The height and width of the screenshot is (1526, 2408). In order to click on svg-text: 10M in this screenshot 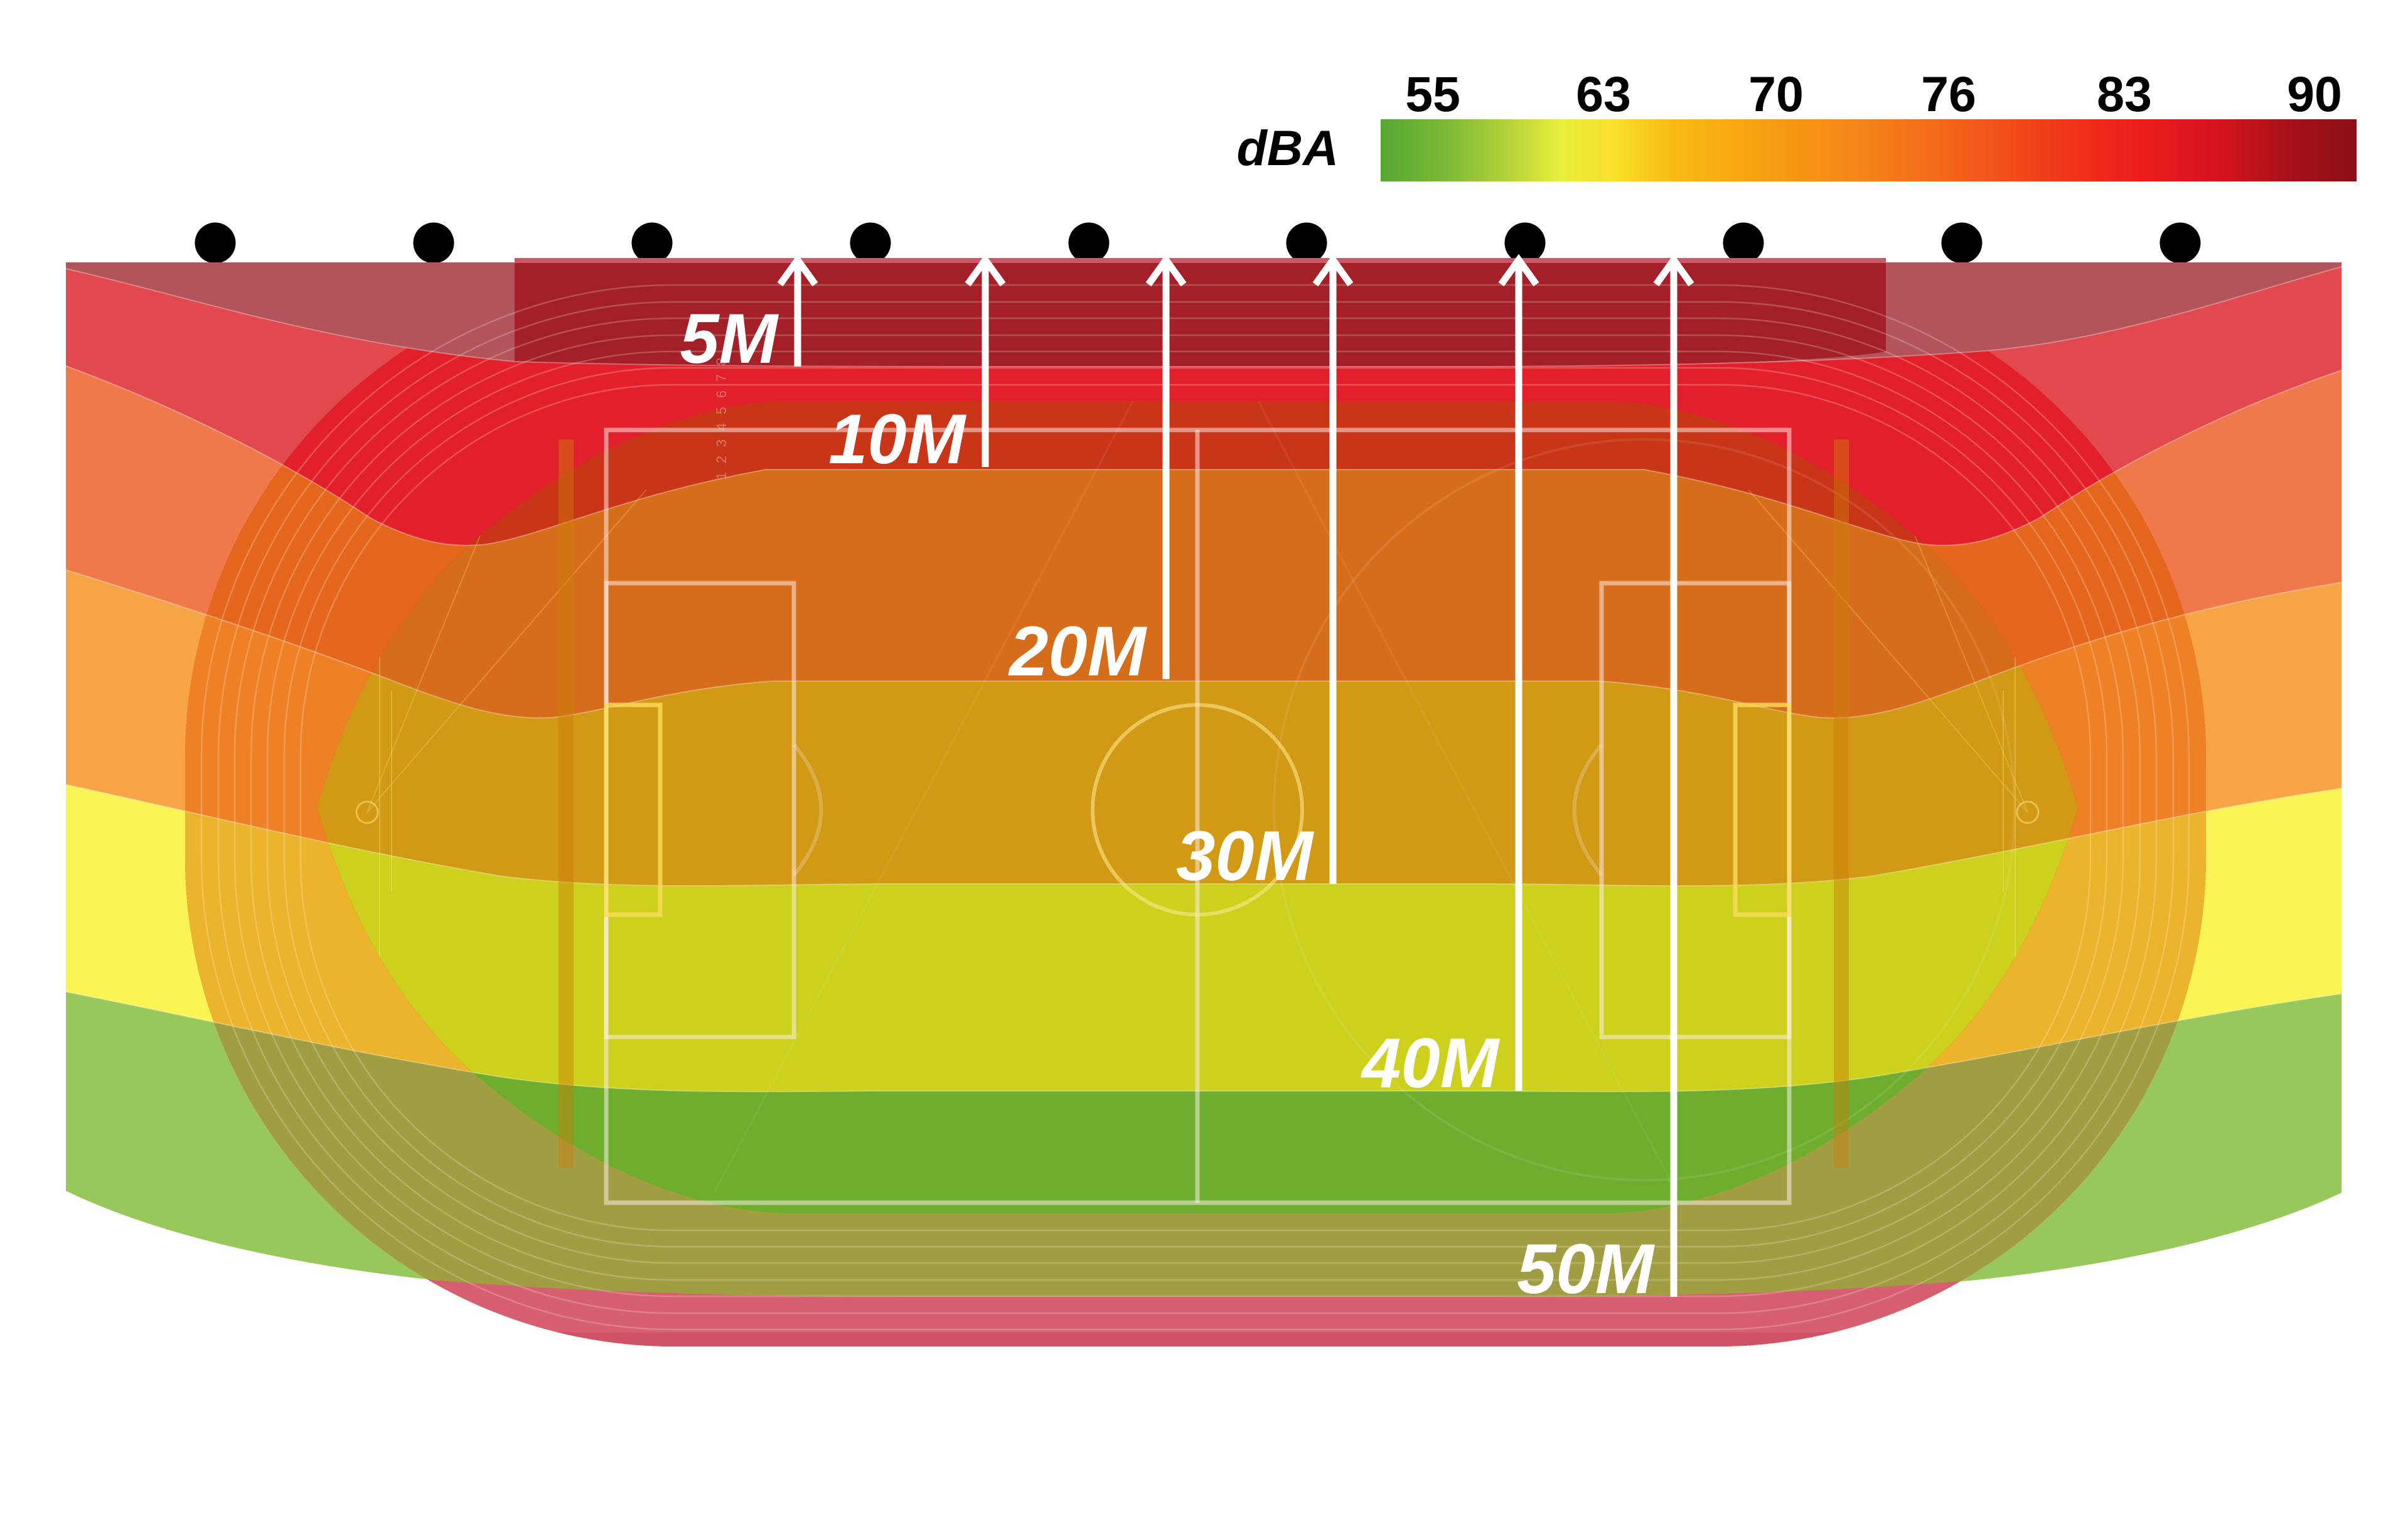, I will do `click(897, 439)`.